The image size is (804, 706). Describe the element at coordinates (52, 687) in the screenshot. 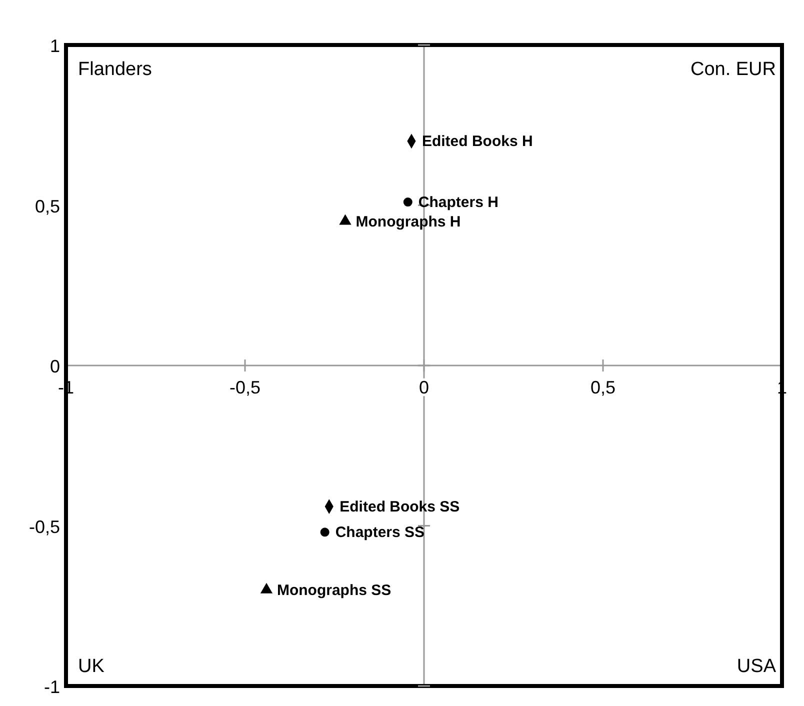

I see `y-tick-label: -1` at that location.